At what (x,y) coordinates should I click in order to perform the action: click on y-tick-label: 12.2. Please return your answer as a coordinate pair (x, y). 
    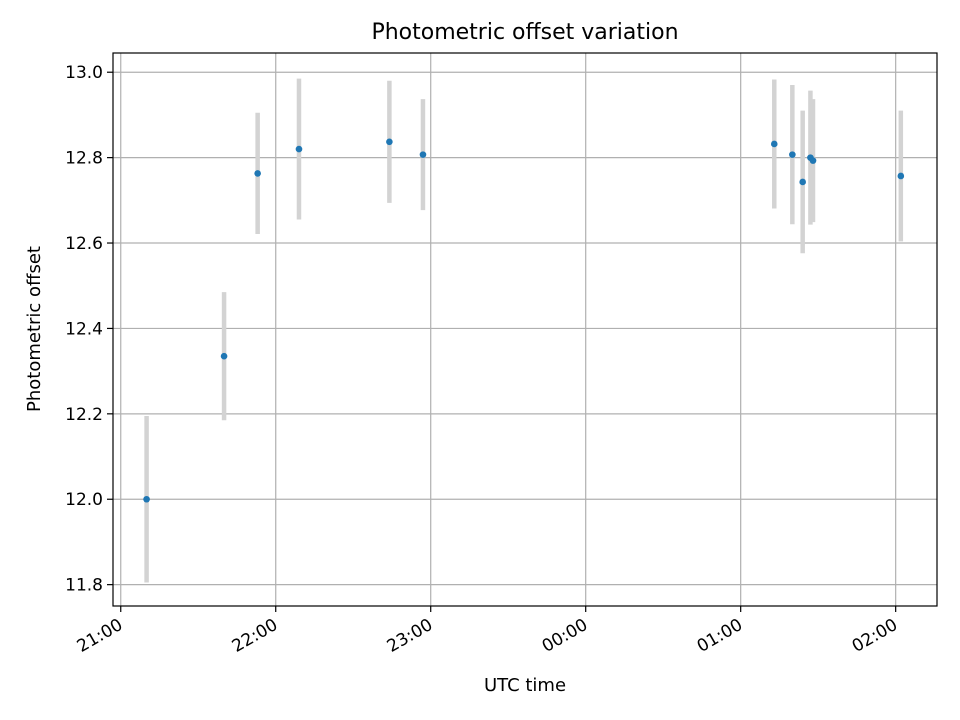
    Looking at the image, I should click on (84, 415).